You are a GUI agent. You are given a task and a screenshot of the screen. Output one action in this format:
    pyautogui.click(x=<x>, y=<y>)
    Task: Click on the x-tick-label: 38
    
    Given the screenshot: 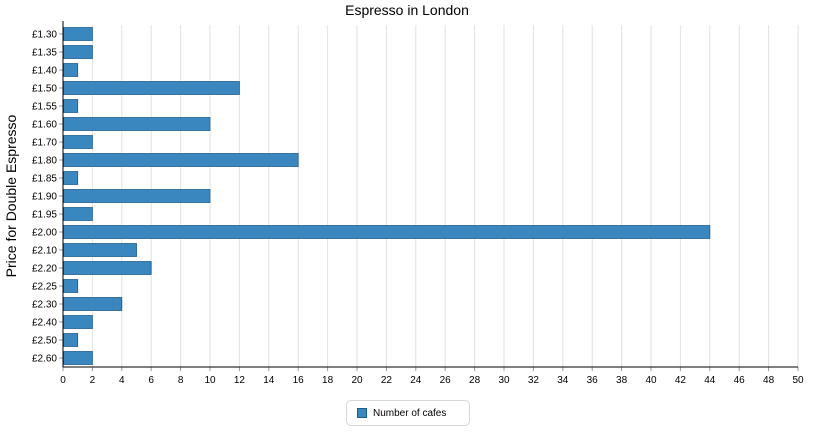 What is the action you would take?
    pyautogui.click(x=622, y=380)
    